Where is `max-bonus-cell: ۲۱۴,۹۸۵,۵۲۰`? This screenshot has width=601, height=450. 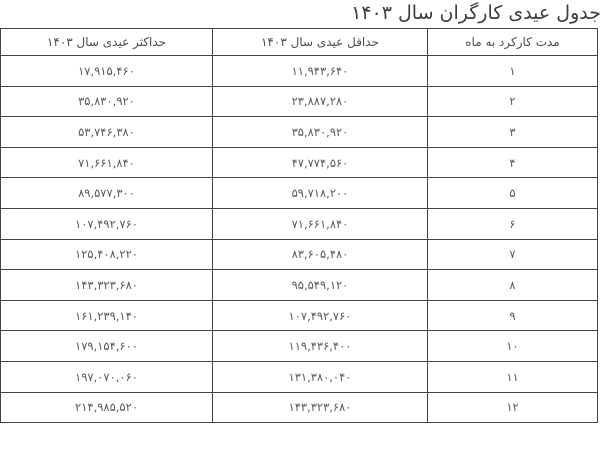
max-bonus-cell: ۲۱۴,۹۸۵,۵۲۰ is located at coordinates (106, 407).